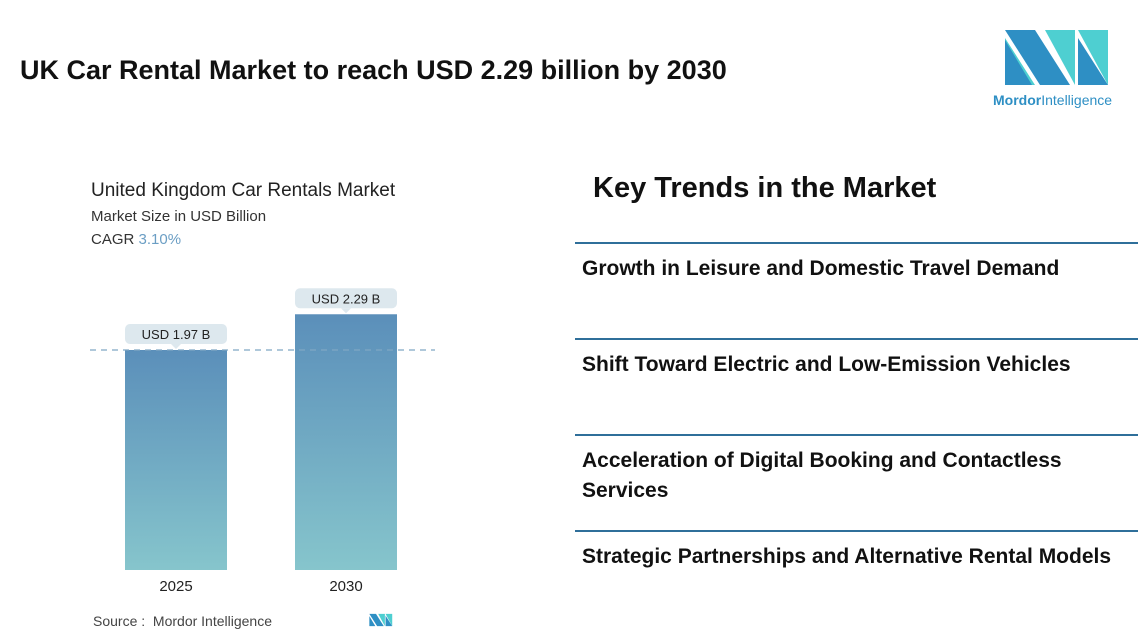 The height and width of the screenshot is (639, 1140). Describe the element at coordinates (346, 442) in the screenshot. I see `bar-2030` at that location.